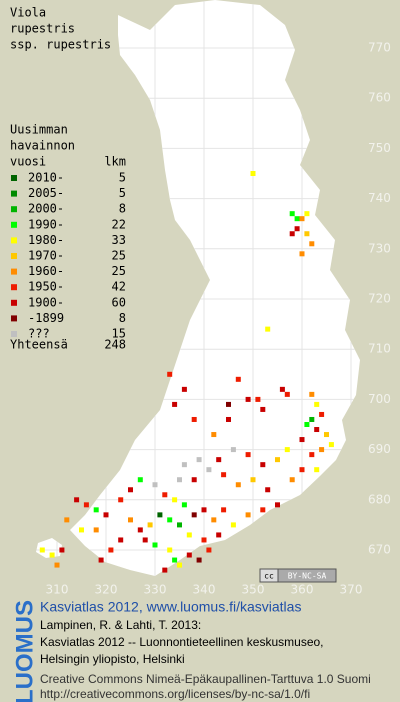 Image resolution: width=400 pixels, height=702 pixels. Describe the element at coordinates (307, 576) in the screenshot. I see `badge-text: BY-NC-SA` at that location.